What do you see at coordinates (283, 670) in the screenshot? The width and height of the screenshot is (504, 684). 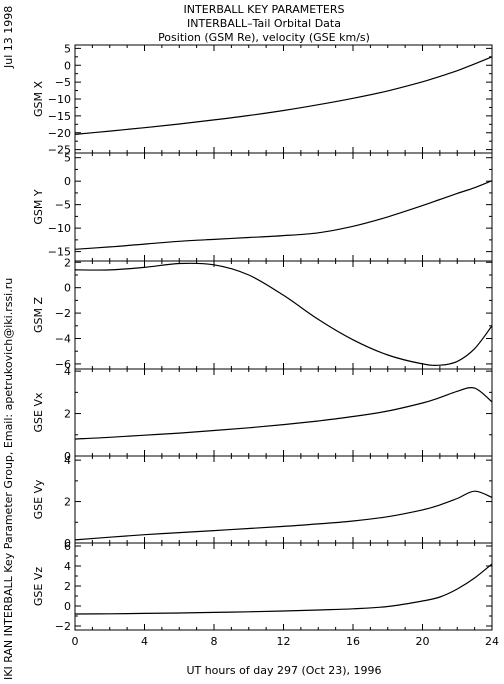 I see `x-axis-label: UT hours of day 297 (Oct 23), 1996` at bounding box center [283, 670].